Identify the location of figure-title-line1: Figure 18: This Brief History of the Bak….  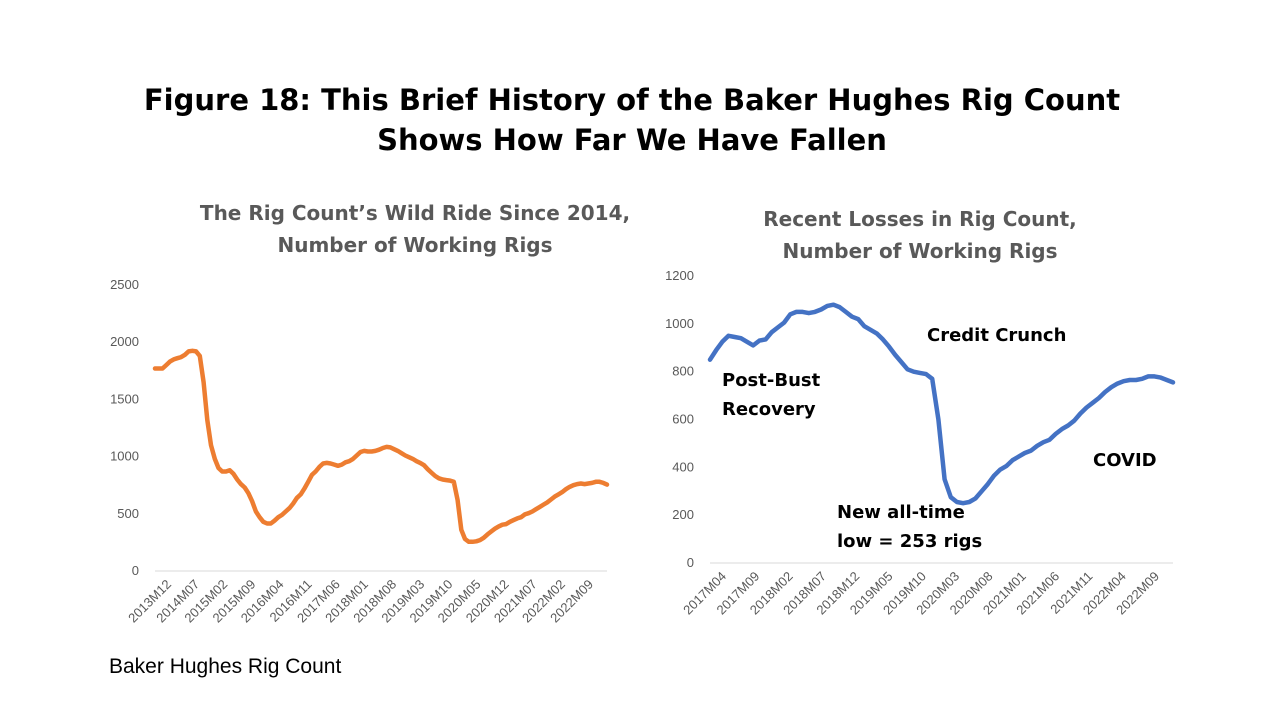
(632, 100).